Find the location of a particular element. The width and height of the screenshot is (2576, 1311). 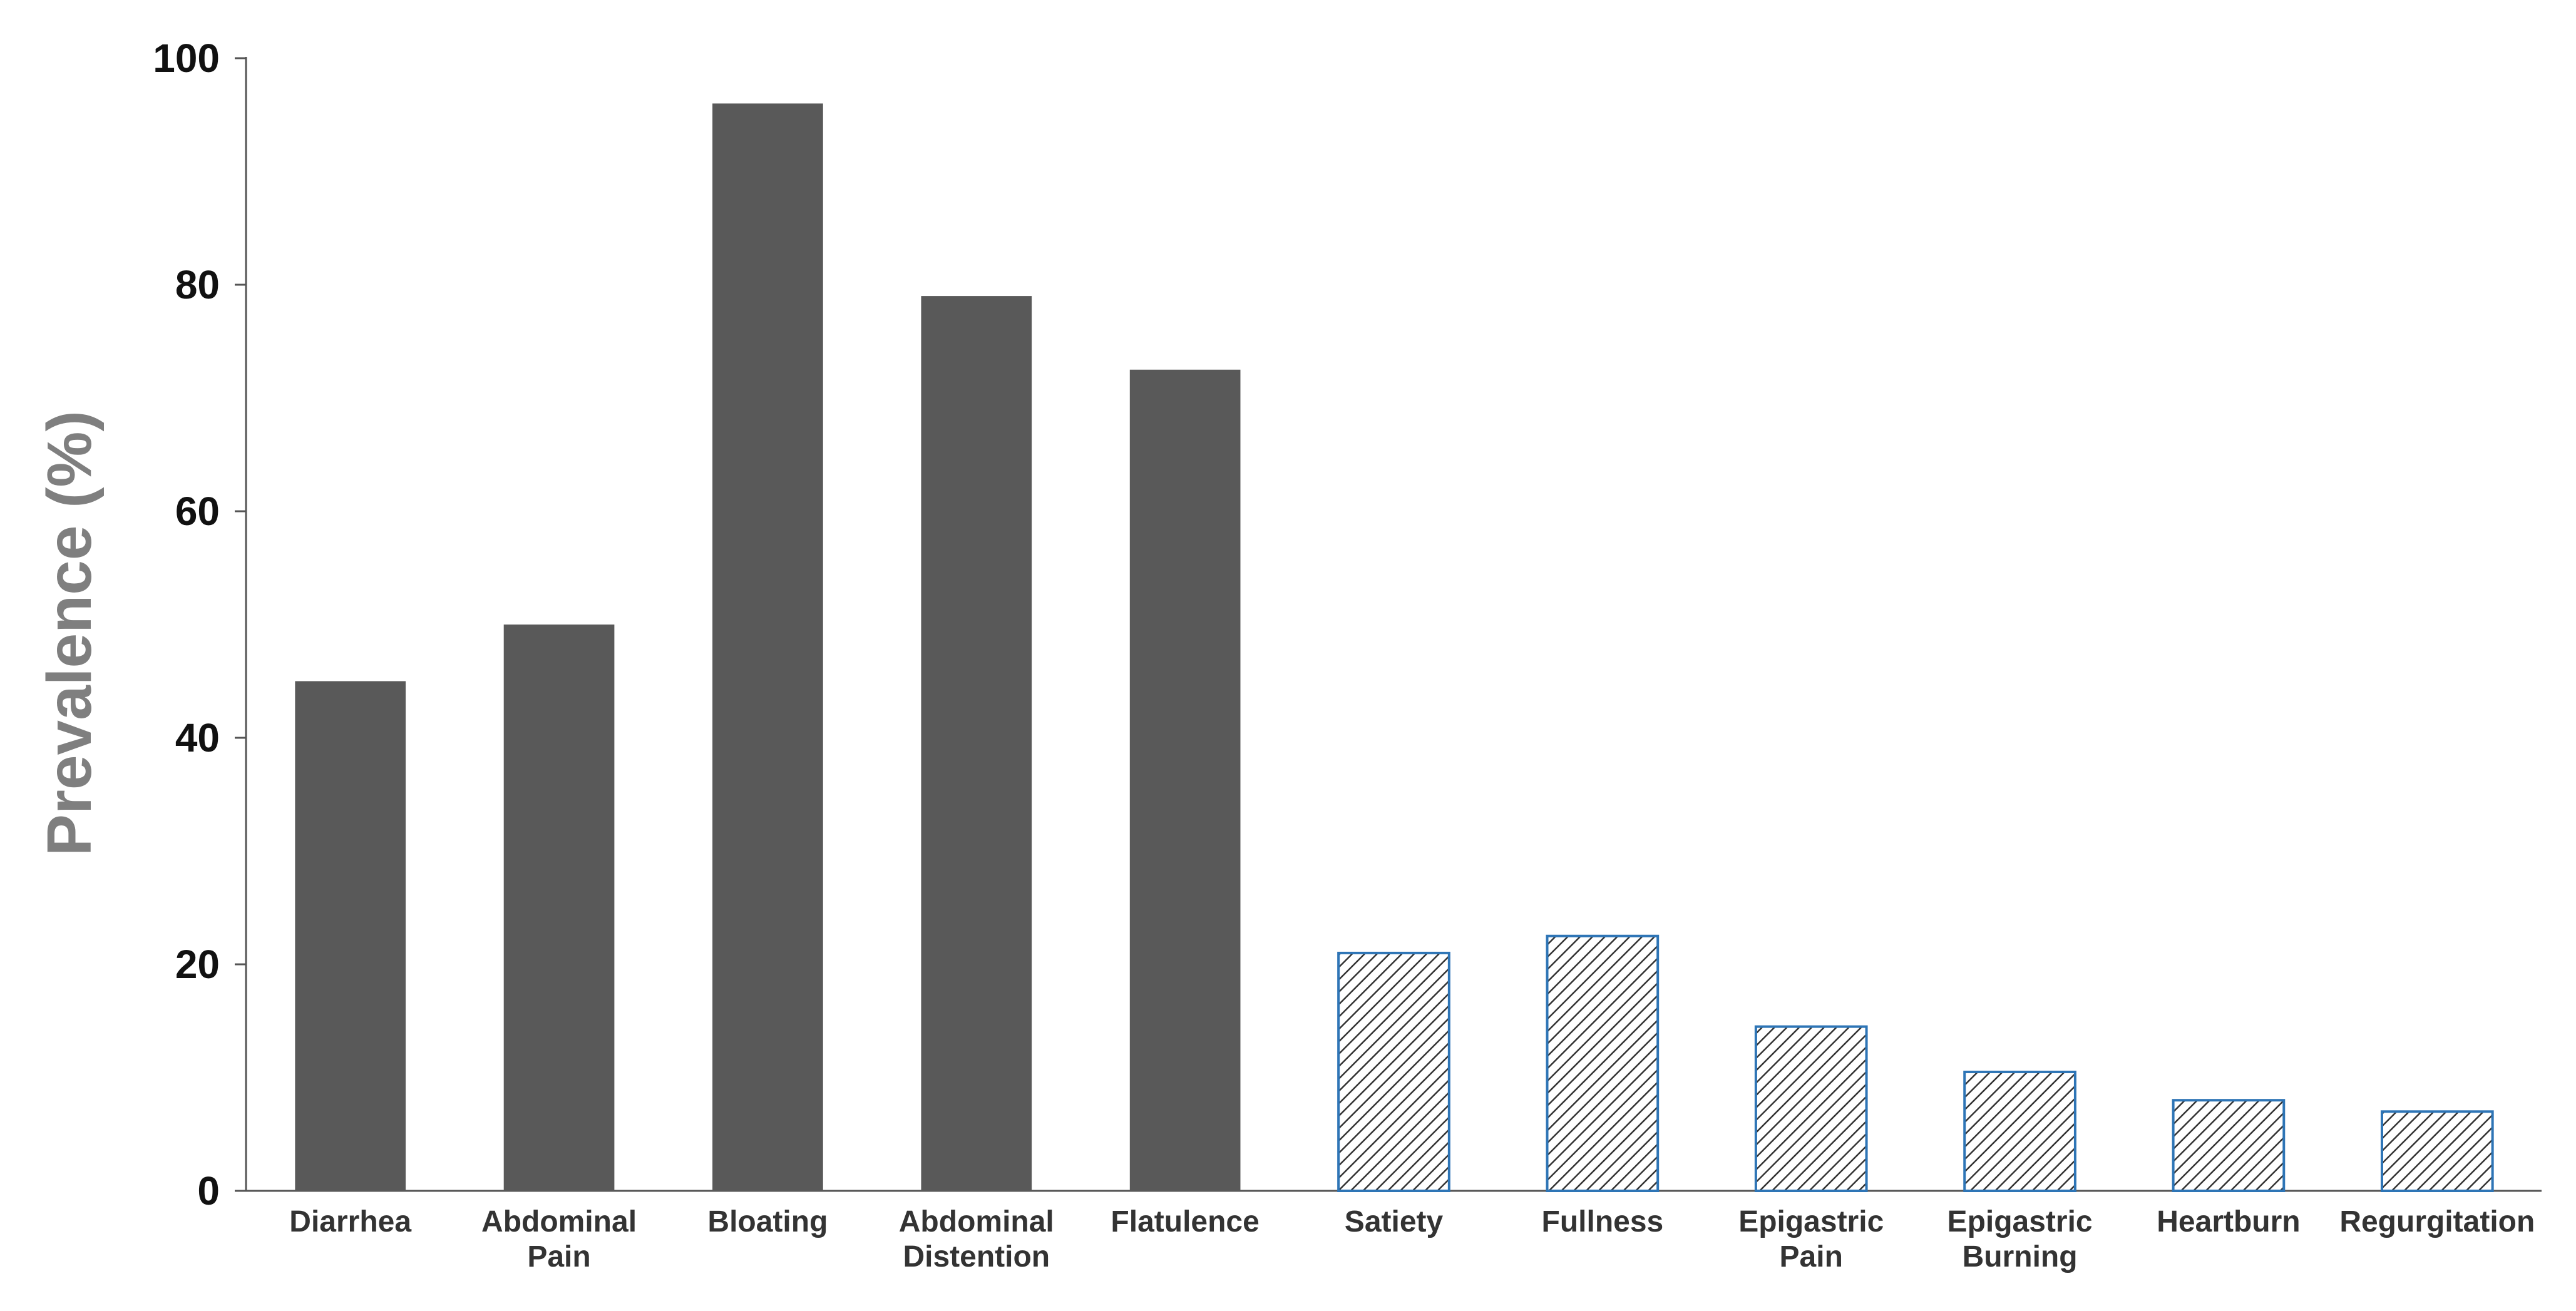

y-tick-label: 100 is located at coordinates (186, 58).